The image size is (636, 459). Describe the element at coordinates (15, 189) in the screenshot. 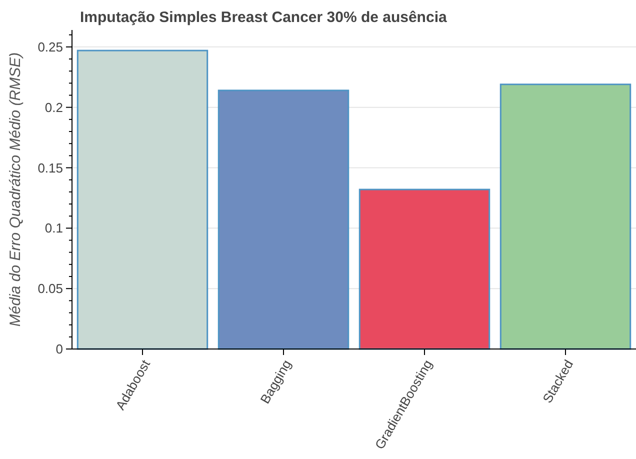

I see `y-axis-title: Média do Erro Quadrático Médio (RMSE)` at that location.